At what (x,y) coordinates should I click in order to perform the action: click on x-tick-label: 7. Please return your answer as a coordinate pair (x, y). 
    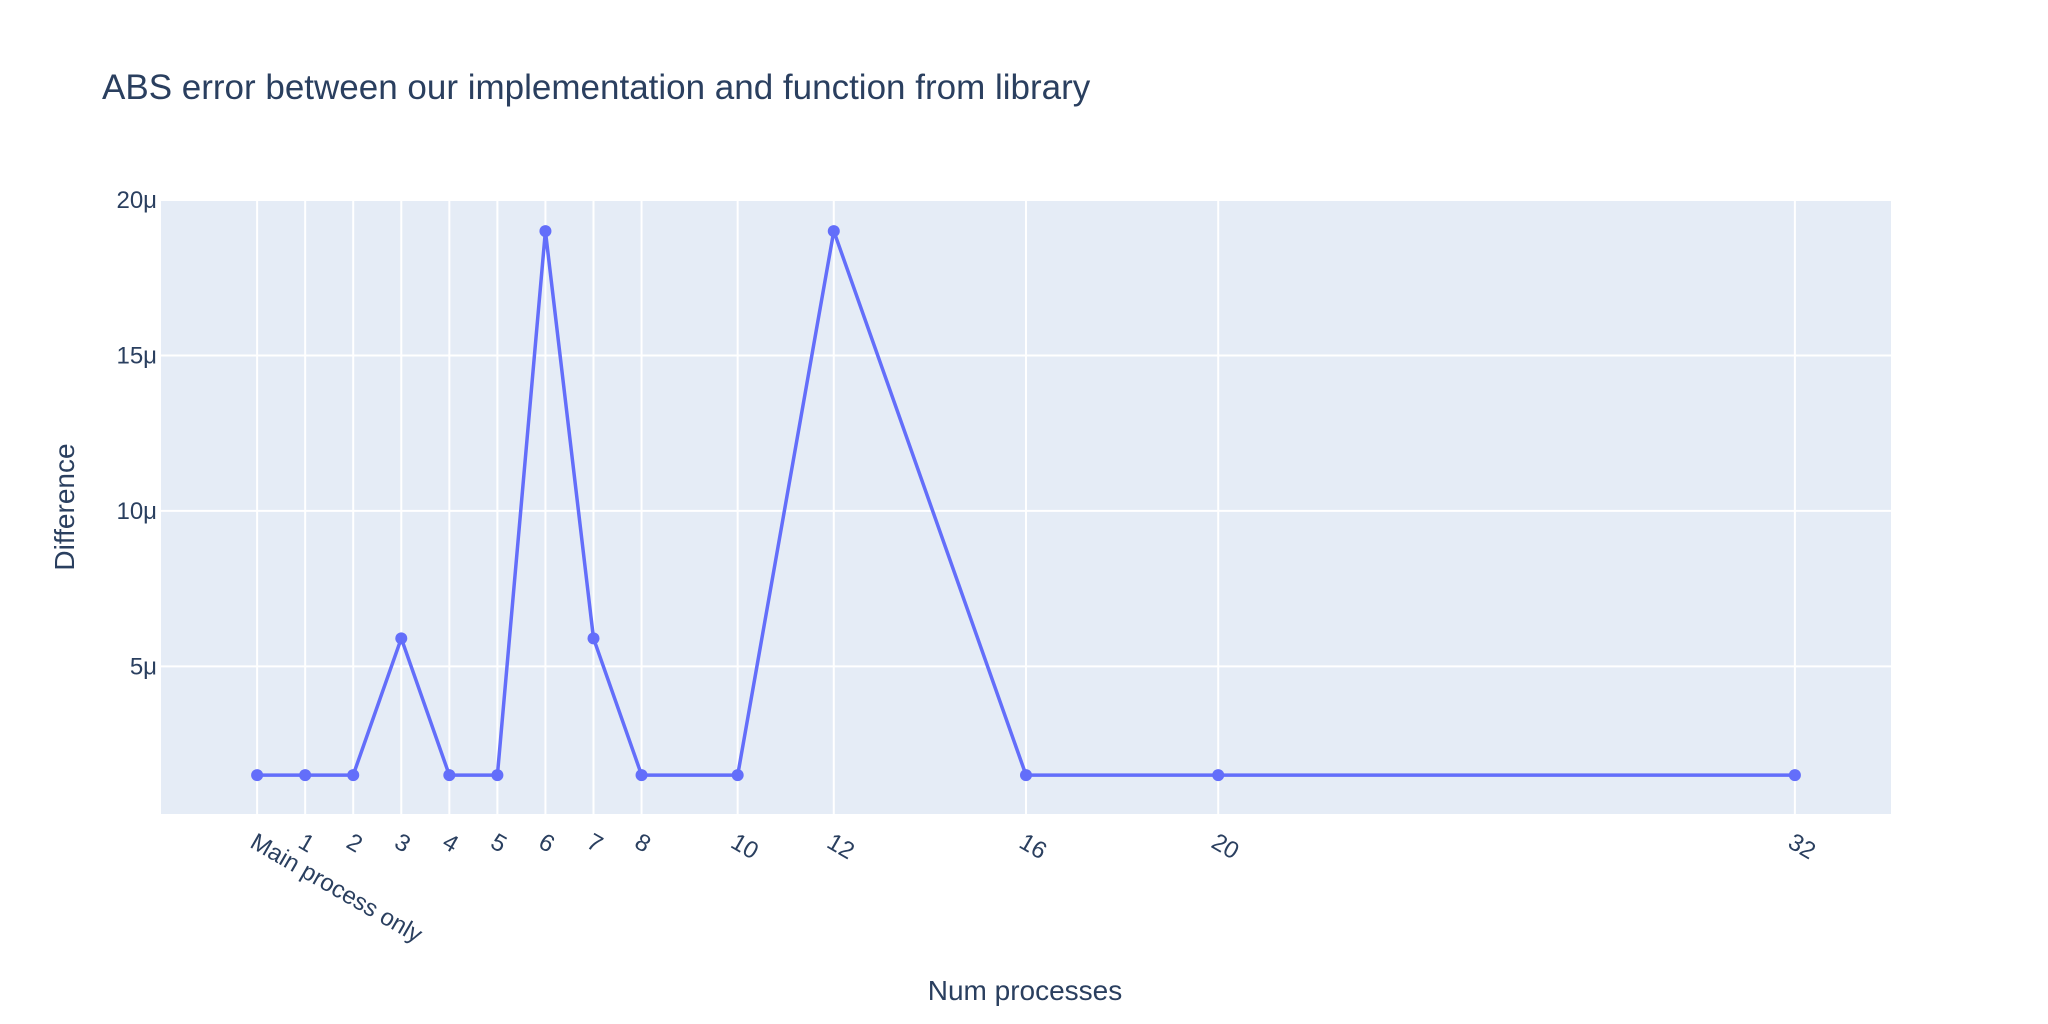
    Looking at the image, I should click on (594, 843).